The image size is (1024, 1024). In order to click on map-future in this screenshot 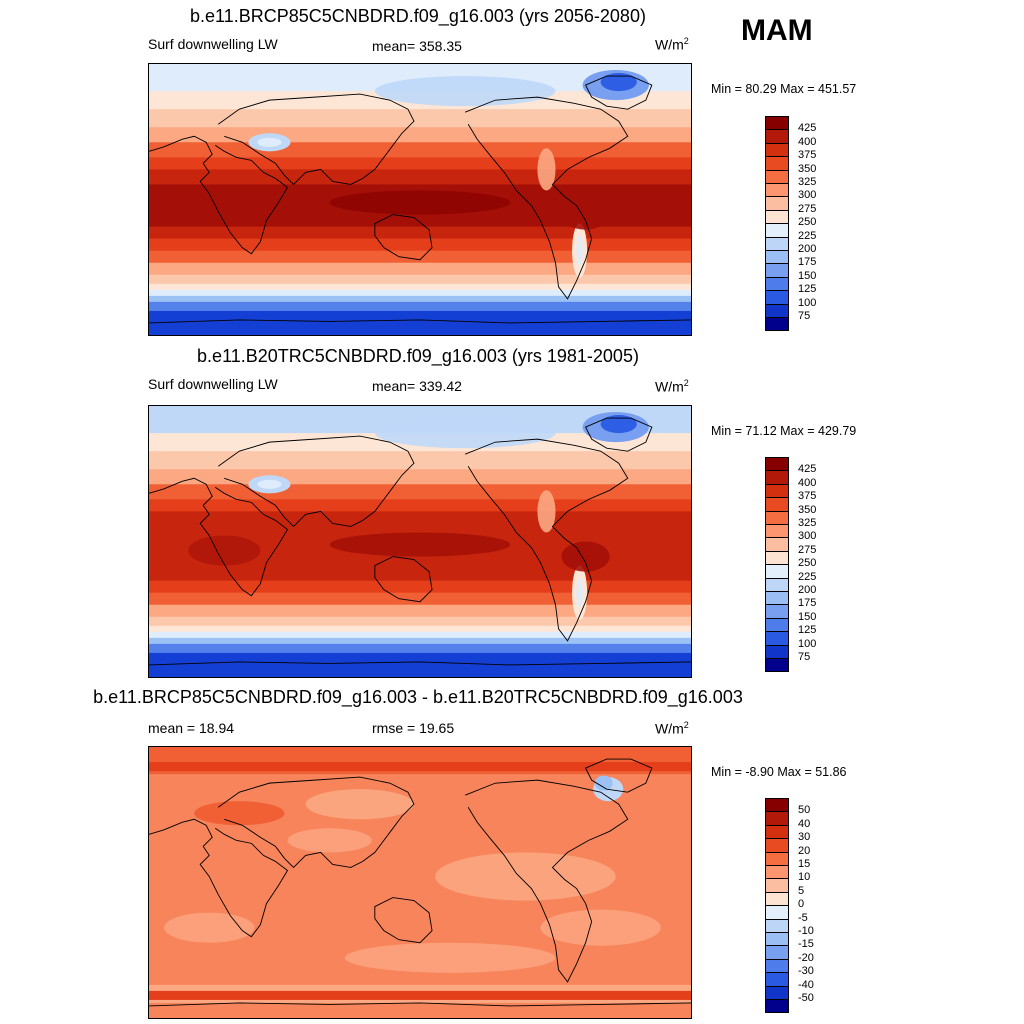, I will do `click(420, 199)`.